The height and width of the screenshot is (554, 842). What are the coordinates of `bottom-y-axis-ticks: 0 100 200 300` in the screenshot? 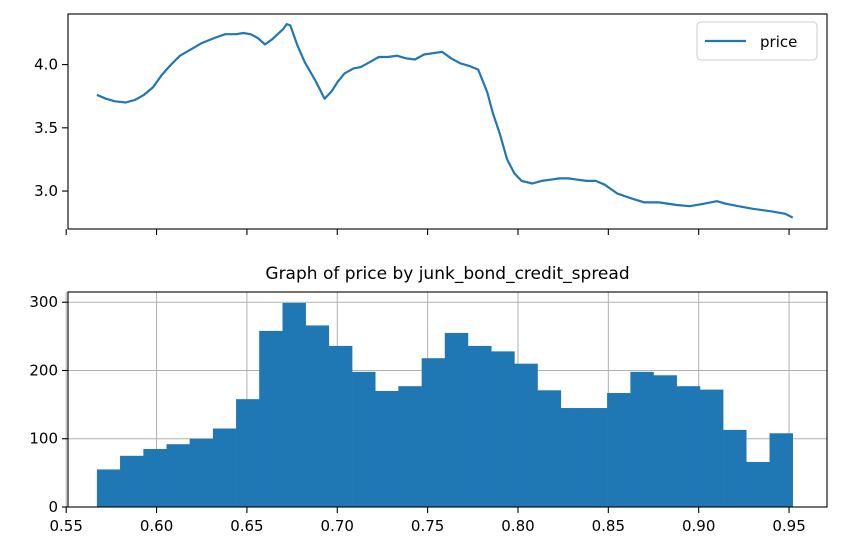 It's located at (48, 404).